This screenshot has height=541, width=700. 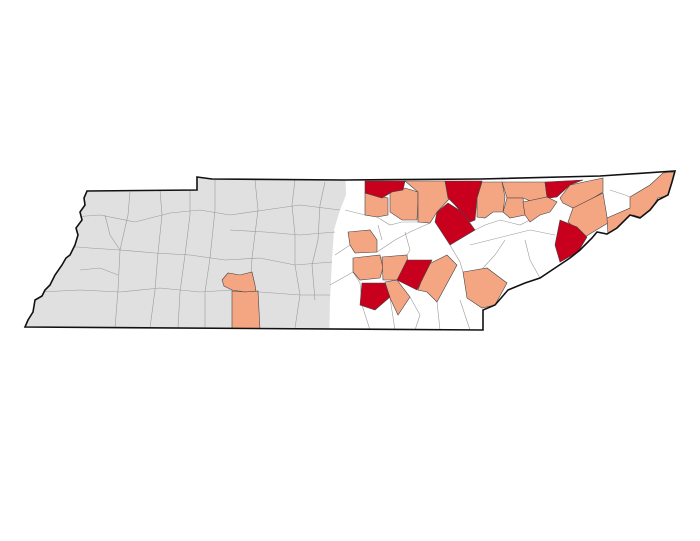 I want to click on west-region-inactive, so click(x=185, y=250).